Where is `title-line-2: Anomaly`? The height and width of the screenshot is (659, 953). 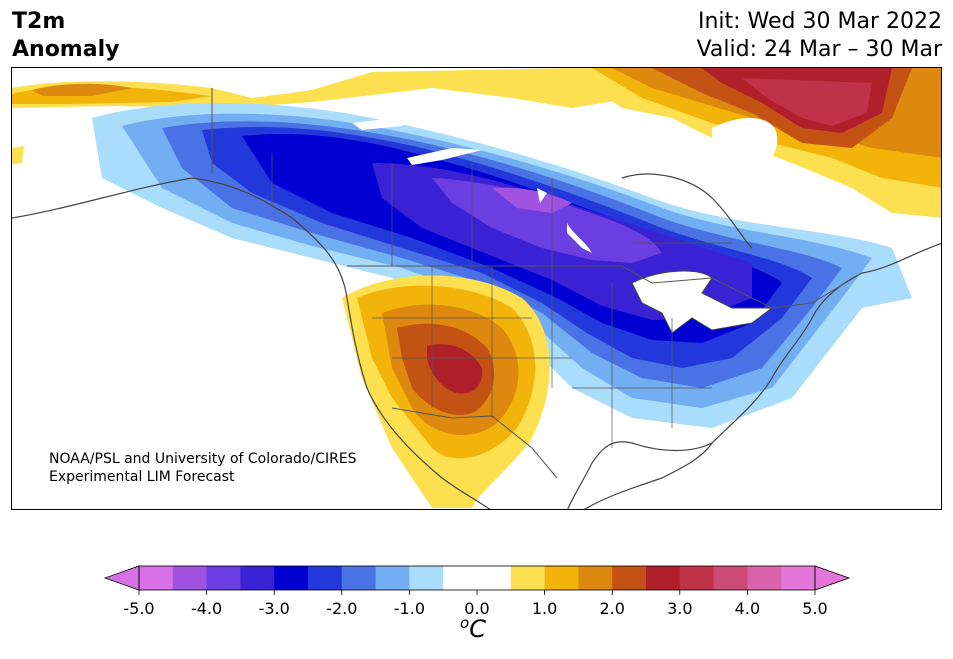
title-line-2: Anomaly is located at coordinates (66, 49).